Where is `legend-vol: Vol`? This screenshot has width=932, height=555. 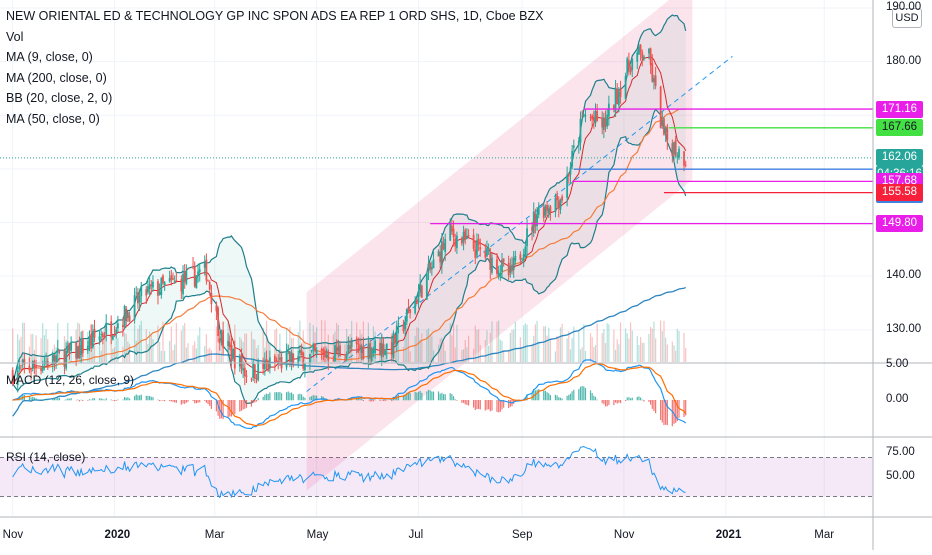
legend-vol: Vol is located at coordinates (274, 37).